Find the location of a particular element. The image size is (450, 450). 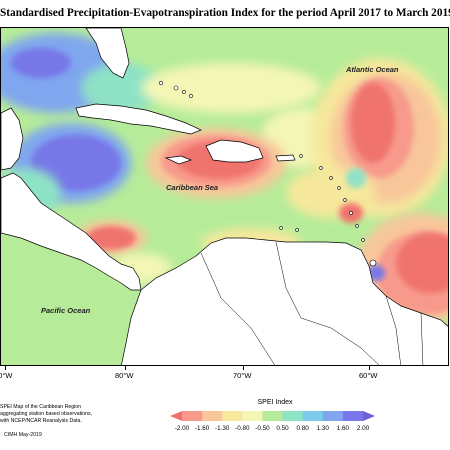

description-line: SPEI Map of the Caribbean Region is located at coordinates (41, 407).